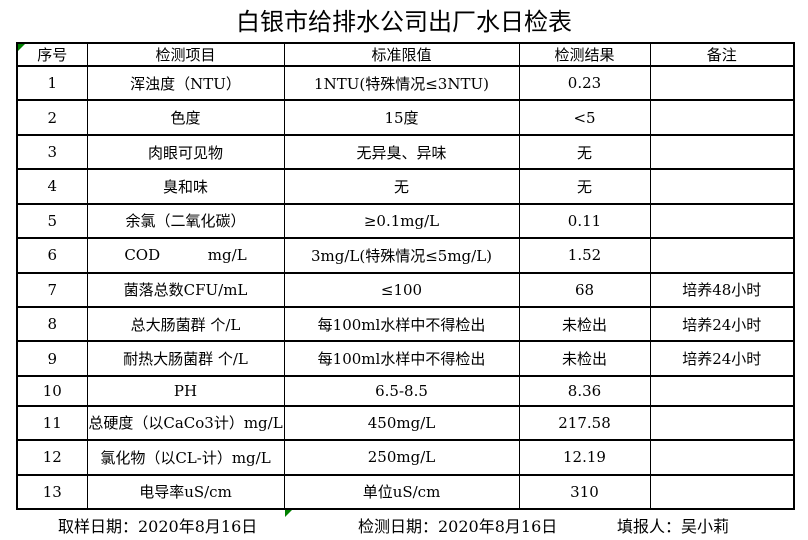  What do you see at coordinates (401, 83) in the screenshot?
I see `cell-standard-limit: 1NTU(特殊情况≤3NTU)` at bounding box center [401, 83].